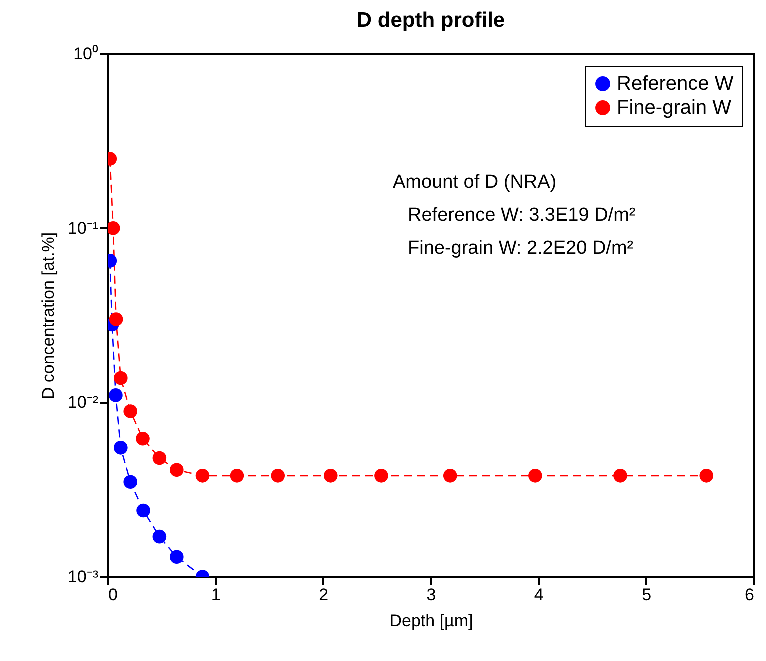  I want to click on x-tick-label: 4, so click(539, 595).